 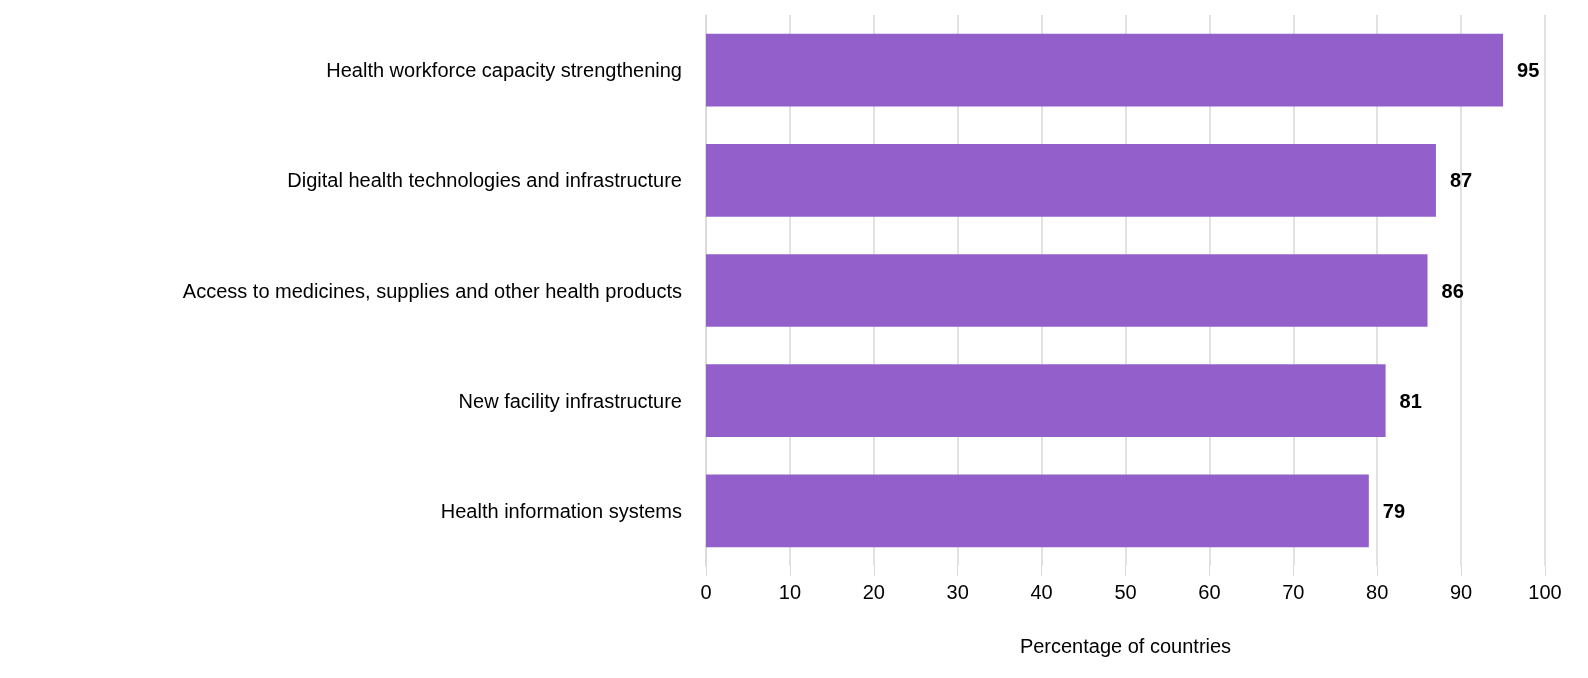 I want to click on data-label: 86, so click(x=1452, y=290).